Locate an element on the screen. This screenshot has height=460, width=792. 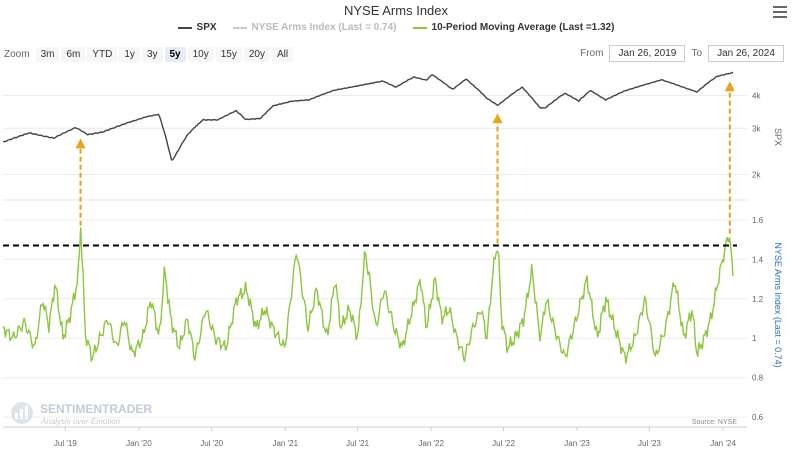
x-tick-label: Jul '23 is located at coordinates (649, 443).